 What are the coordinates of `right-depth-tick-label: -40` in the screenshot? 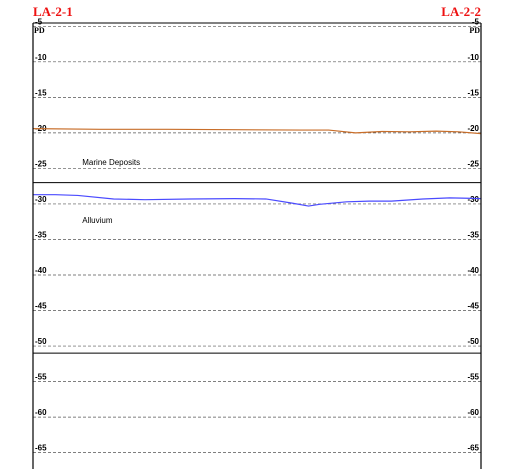 It's located at (473, 270).